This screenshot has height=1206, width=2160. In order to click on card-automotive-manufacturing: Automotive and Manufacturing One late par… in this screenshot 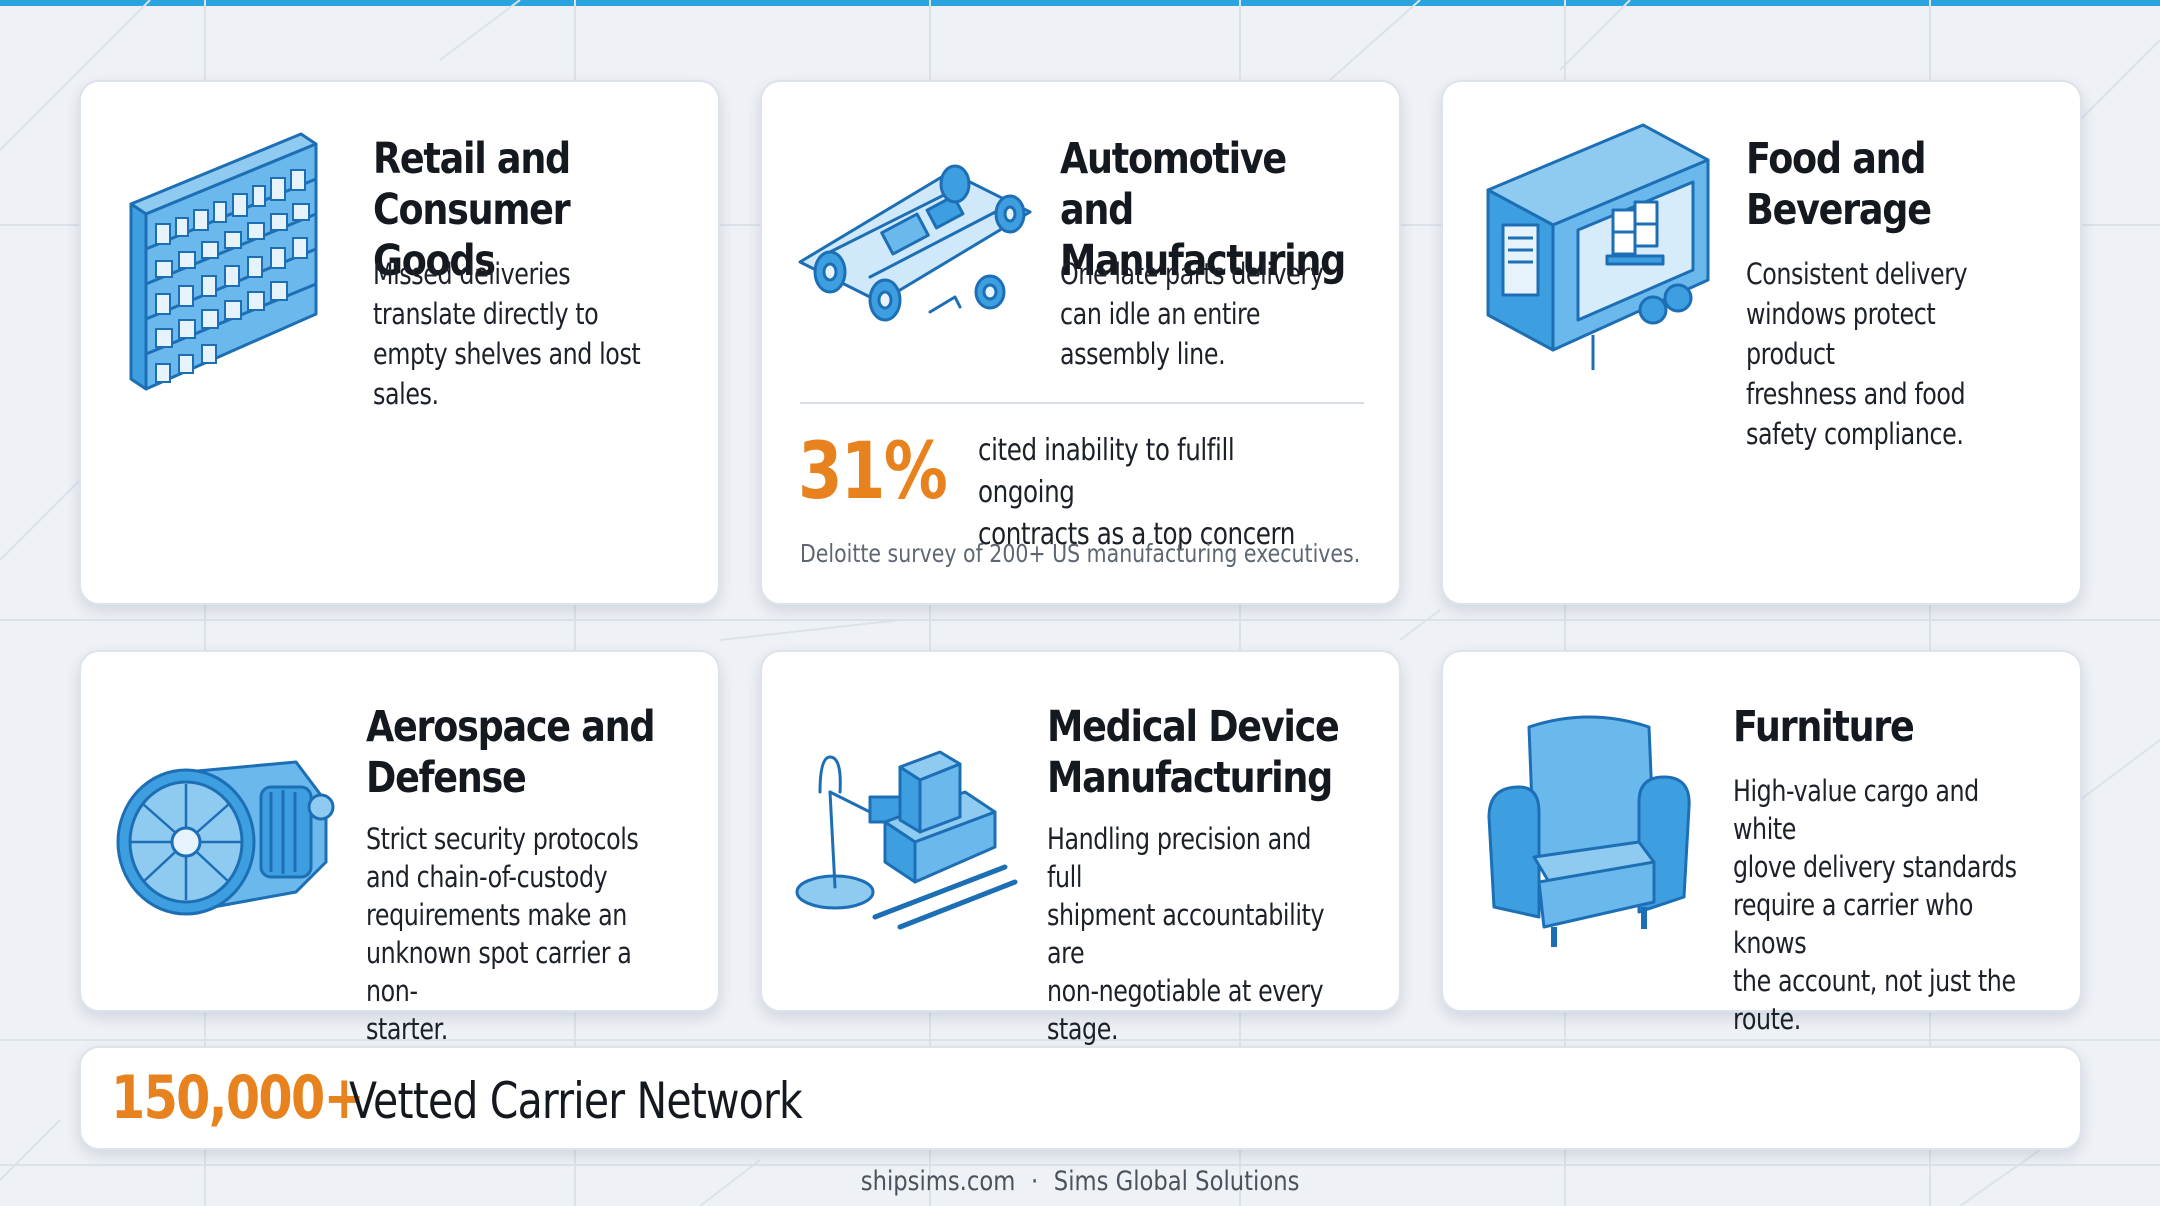, I will do `click(1080, 342)`.